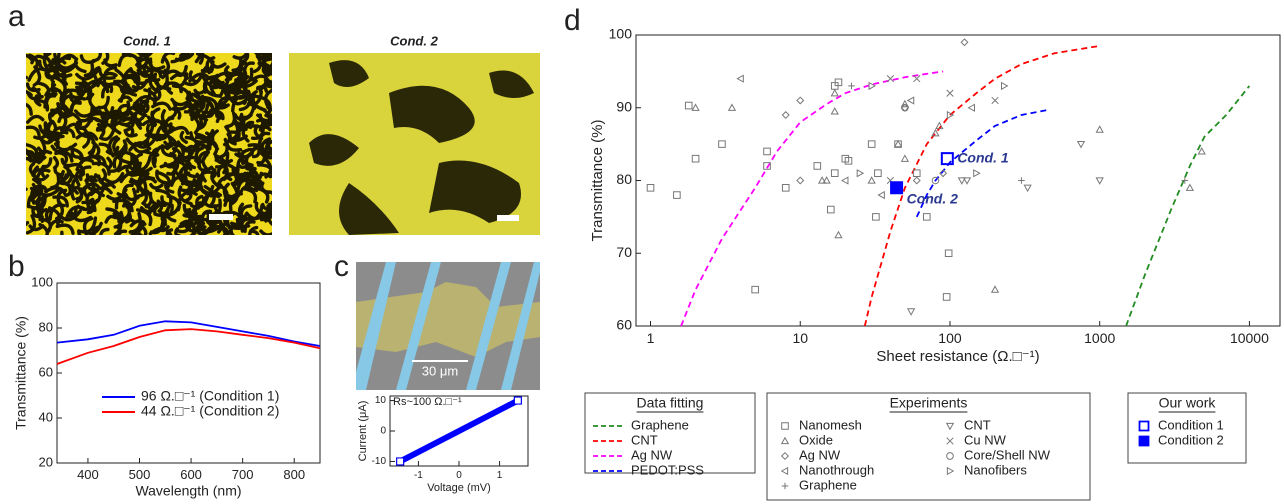  What do you see at coordinates (16, 16) in the screenshot?
I see `panel-label: a` at bounding box center [16, 16].